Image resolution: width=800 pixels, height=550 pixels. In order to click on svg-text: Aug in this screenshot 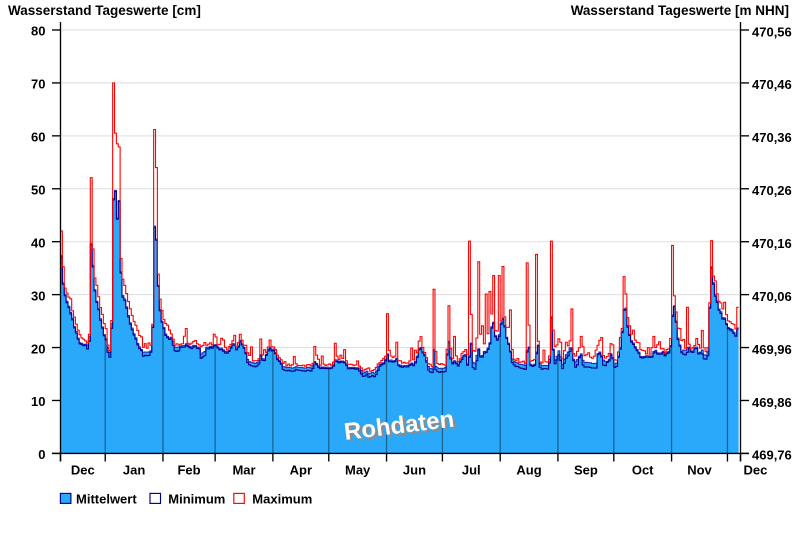, I will do `click(528, 470)`.